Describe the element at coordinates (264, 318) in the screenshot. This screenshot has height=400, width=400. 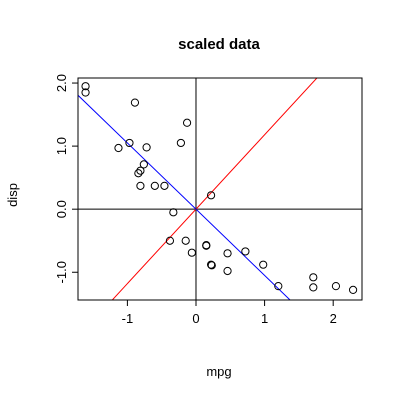
I see `x-tick-label: 1` at that location.